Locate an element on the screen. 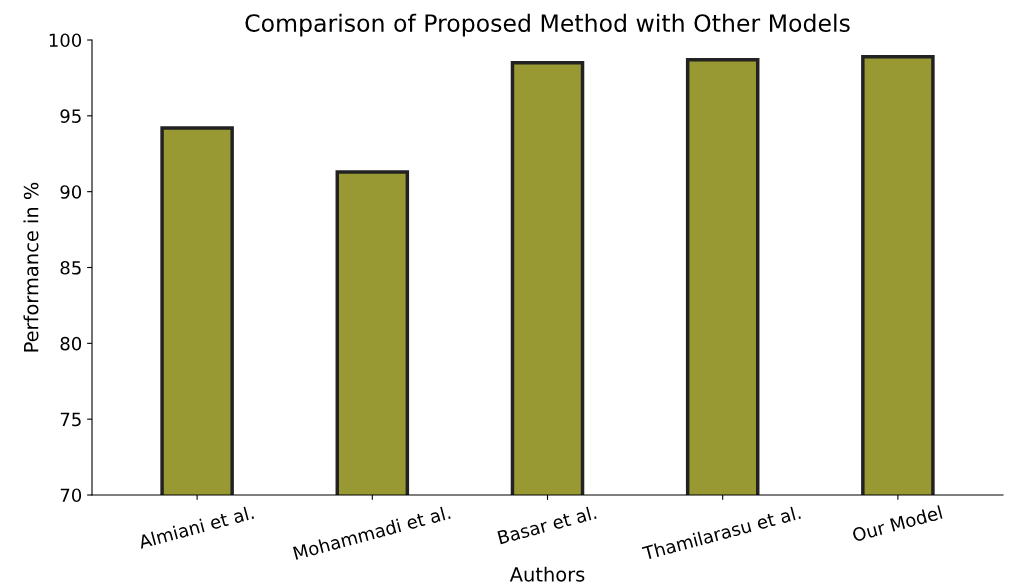 Image resolution: width=1014 pixels, height=586 pixels. y-tick-label: 90 is located at coordinates (71, 192).